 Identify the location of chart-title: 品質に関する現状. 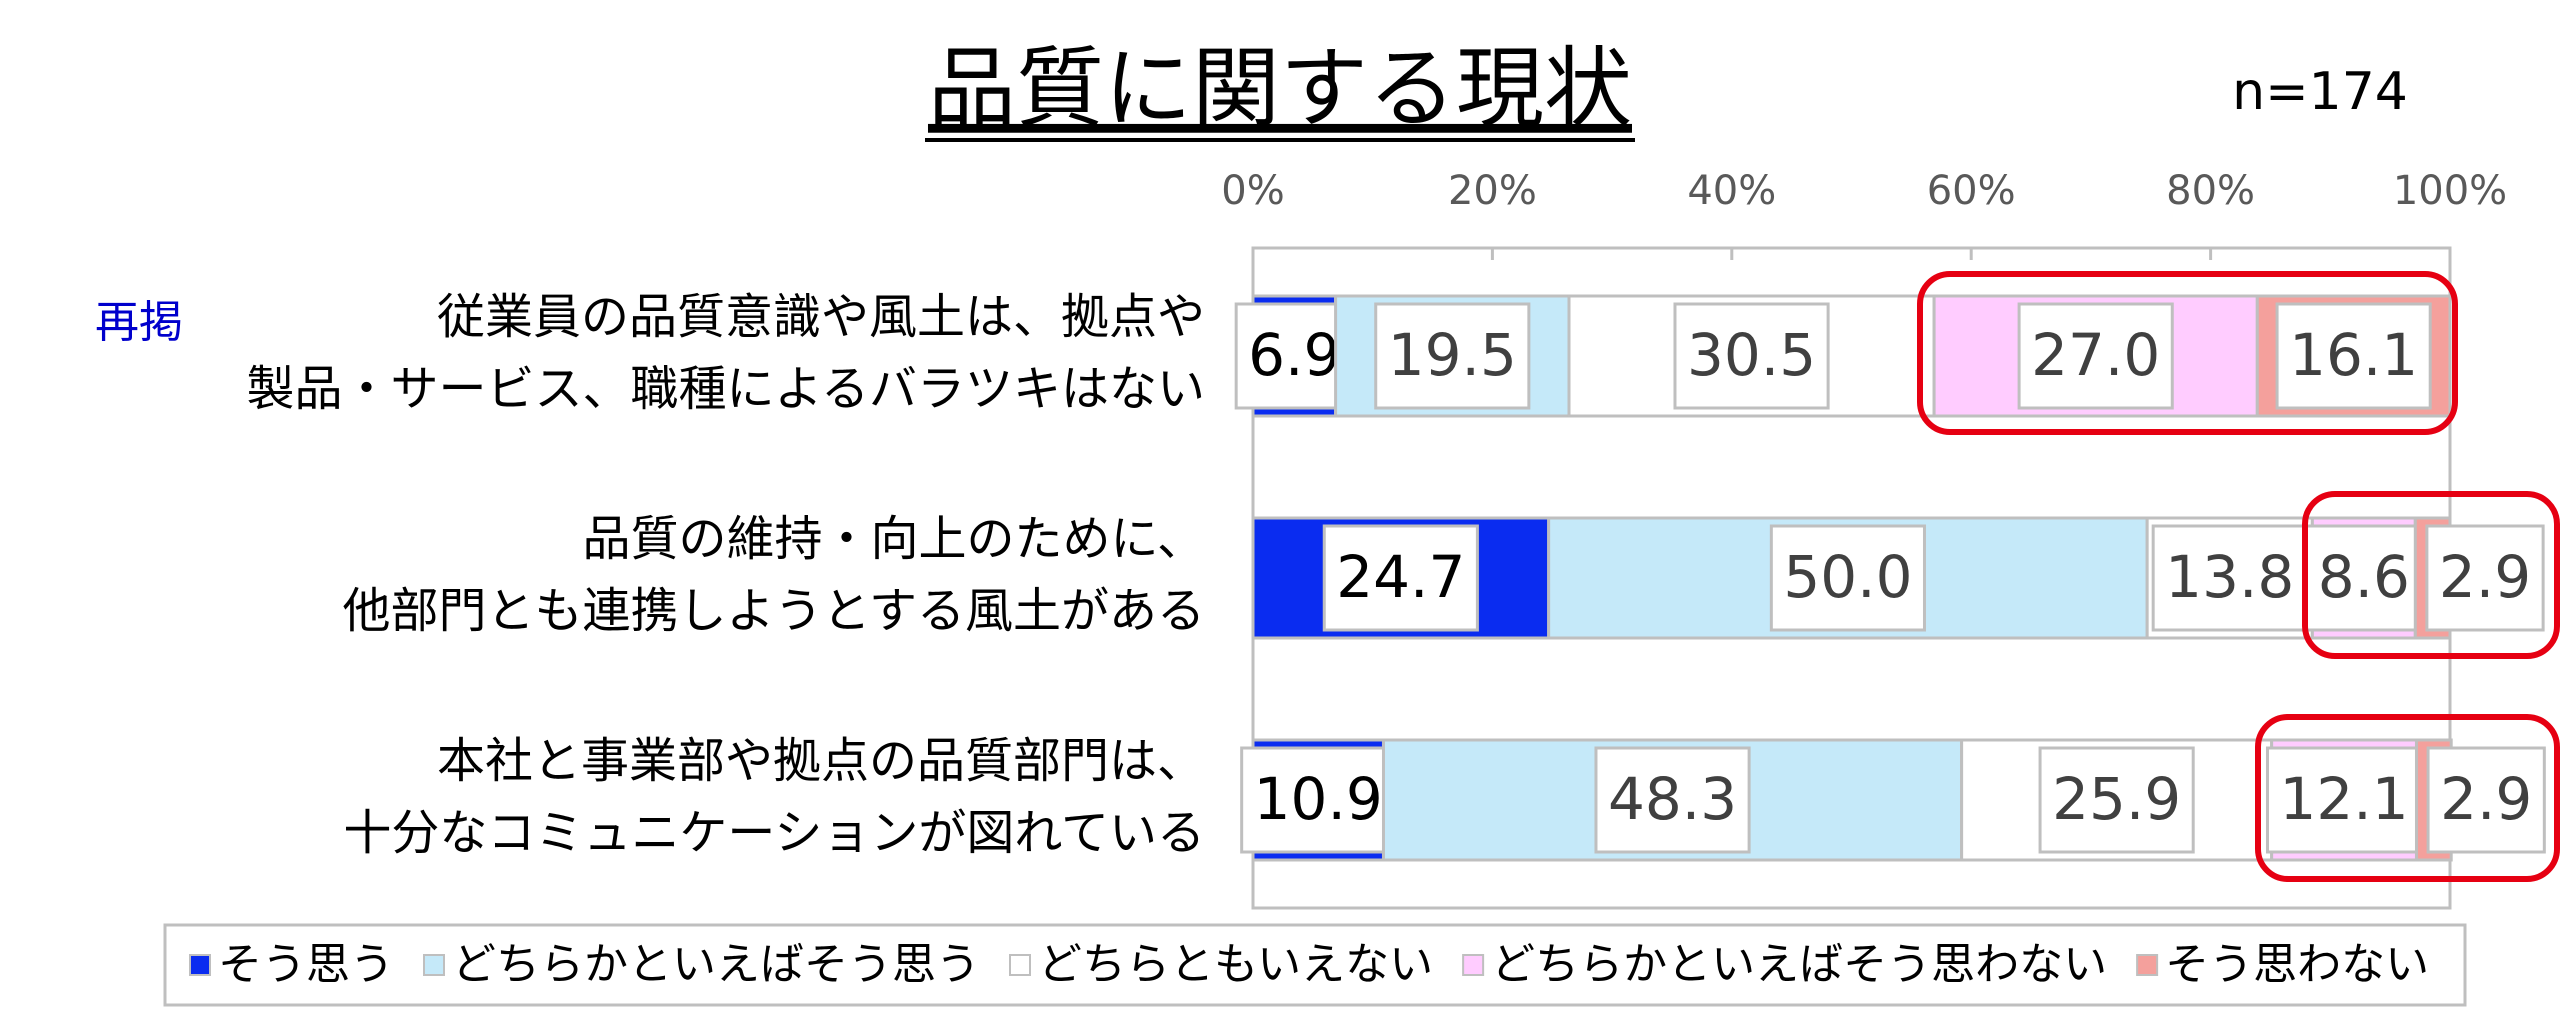
(1280, 88).